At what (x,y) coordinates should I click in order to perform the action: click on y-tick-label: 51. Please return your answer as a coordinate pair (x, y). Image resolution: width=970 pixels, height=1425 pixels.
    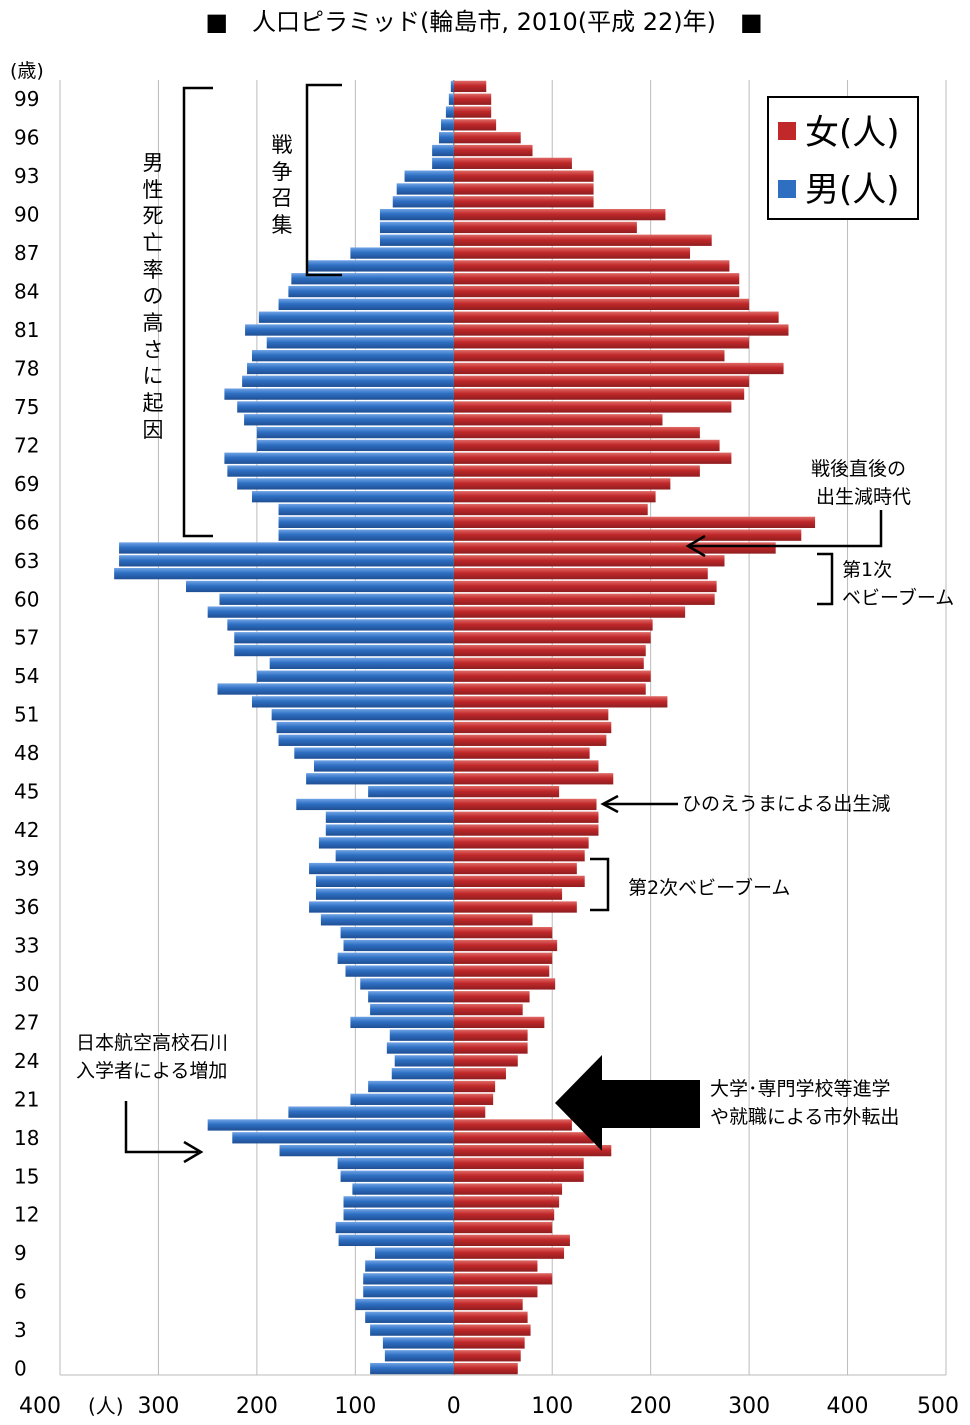
    Looking at the image, I should click on (26, 715).